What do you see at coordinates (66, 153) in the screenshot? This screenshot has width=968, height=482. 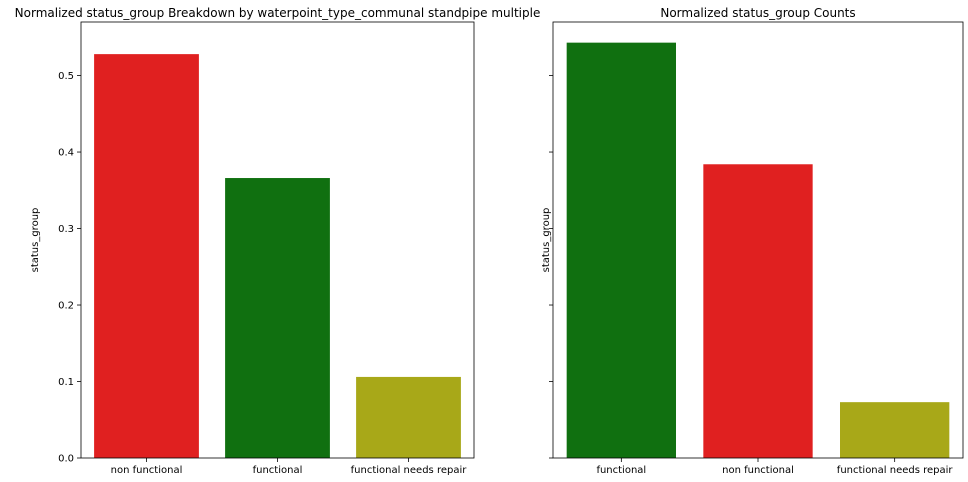 I see `y-tick-label: 0.4` at bounding box center [66, 153].